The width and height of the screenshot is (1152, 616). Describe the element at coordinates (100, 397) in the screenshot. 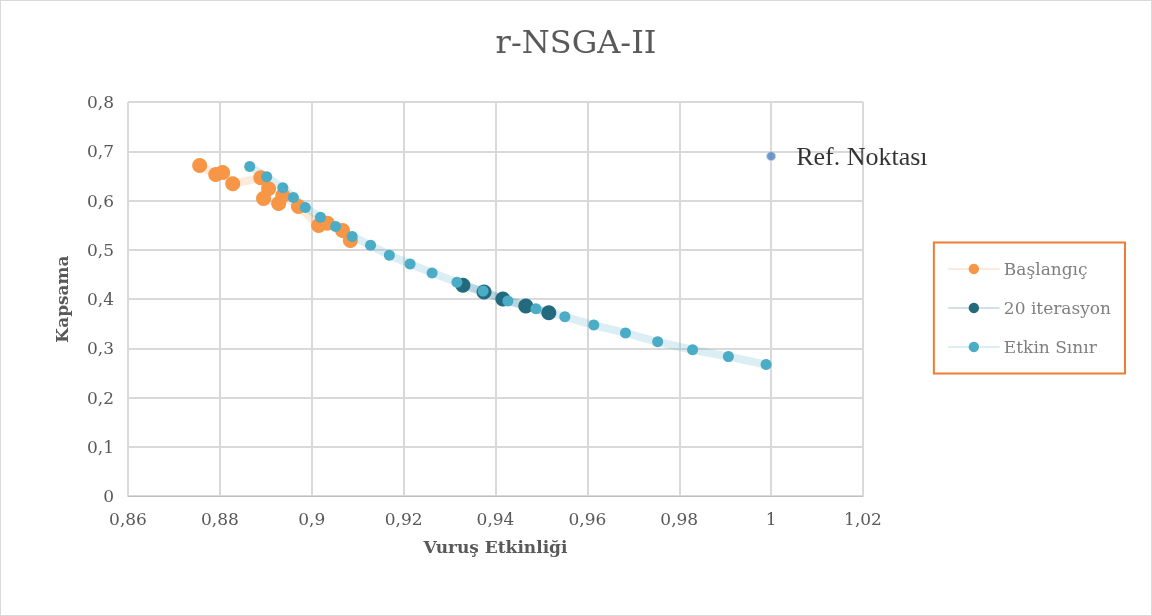

I see `y-tick-label: 0,2` at that location.